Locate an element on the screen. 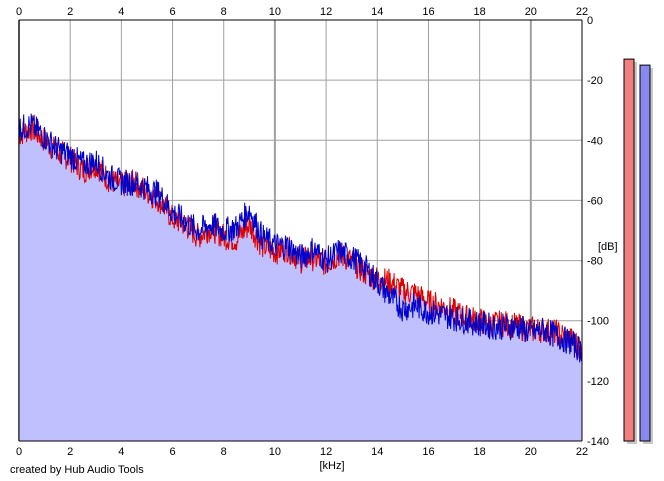  meter-left is located at coordinates (629, 250).